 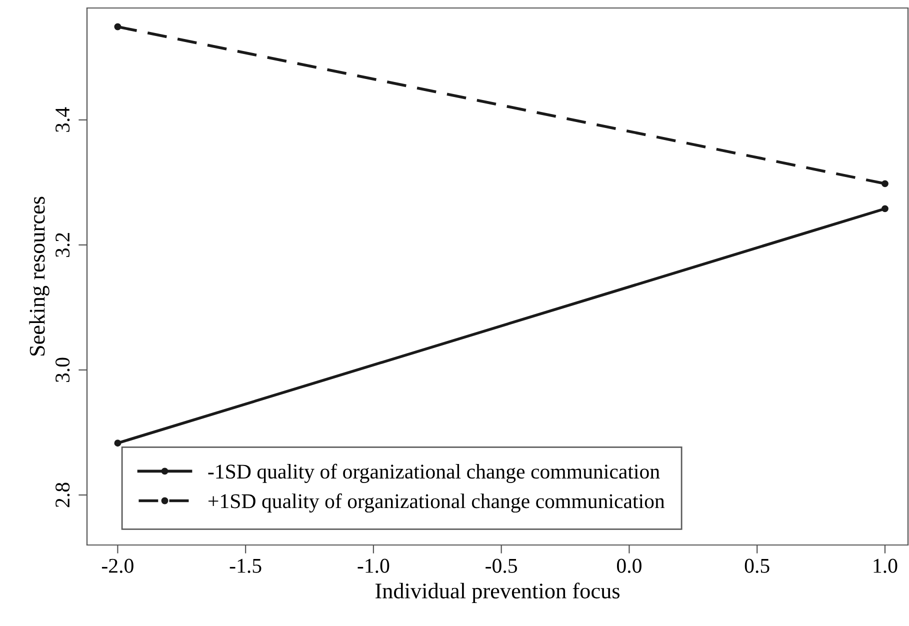 What do you see at coordinates (63, 495) in the screenshot?
I see `y-tick-label: 2.8` at bounding box center [63, 495].